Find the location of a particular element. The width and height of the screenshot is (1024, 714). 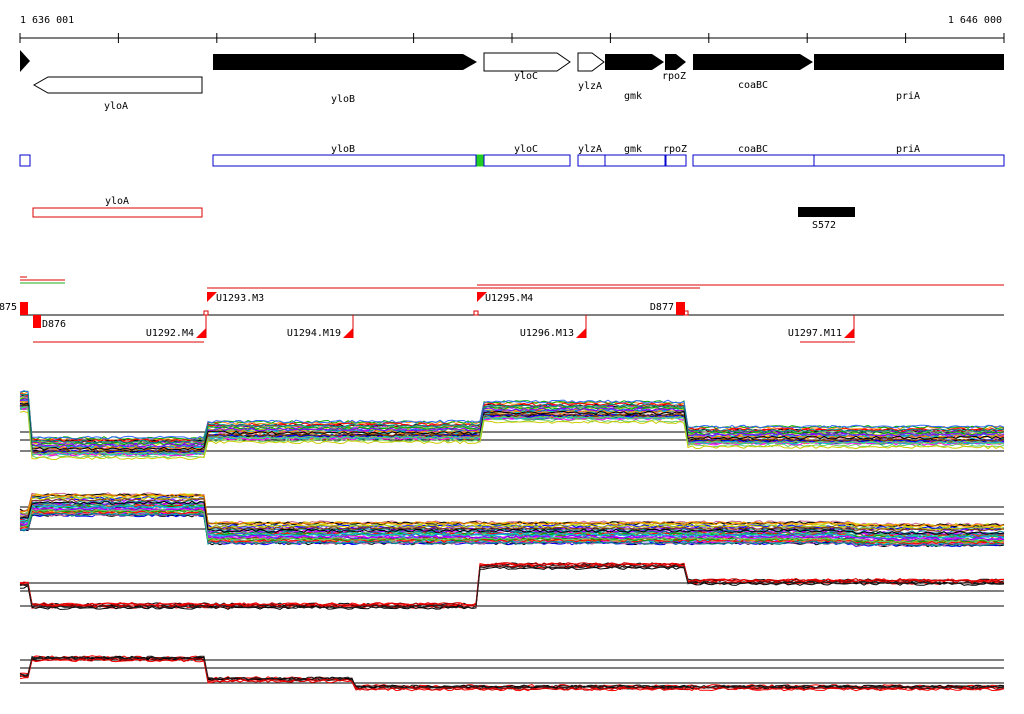

blue-track-labels: yloB yloC ylzA gmk rpoZ coaBC priA is located at coordinates (625, 149).